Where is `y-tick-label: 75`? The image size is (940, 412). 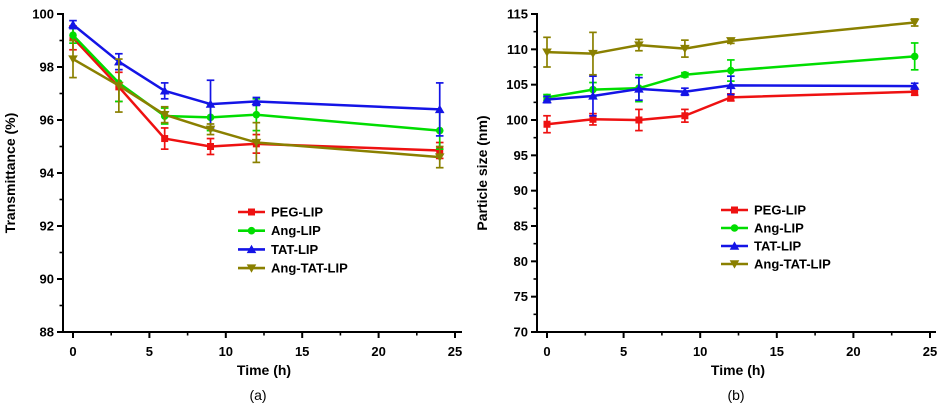 y-tick-label: 75 is located at coordinates (521, 296).